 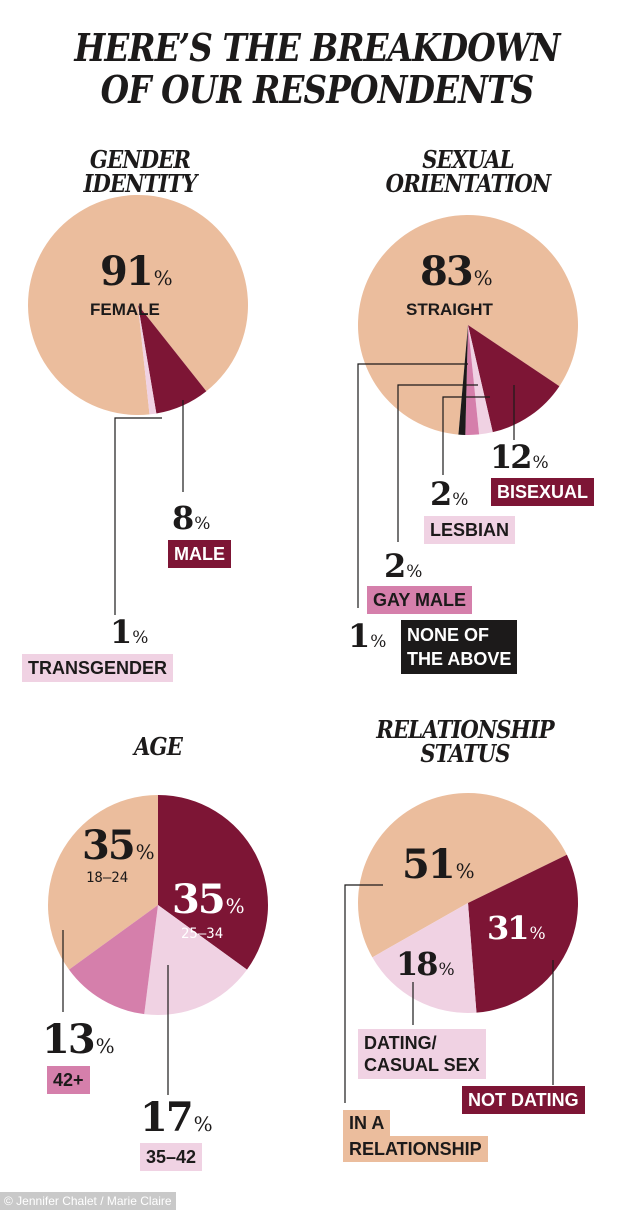 I want to click on dating-label: DATING/ CASUAL SEX, so click(x=422, y=1054).